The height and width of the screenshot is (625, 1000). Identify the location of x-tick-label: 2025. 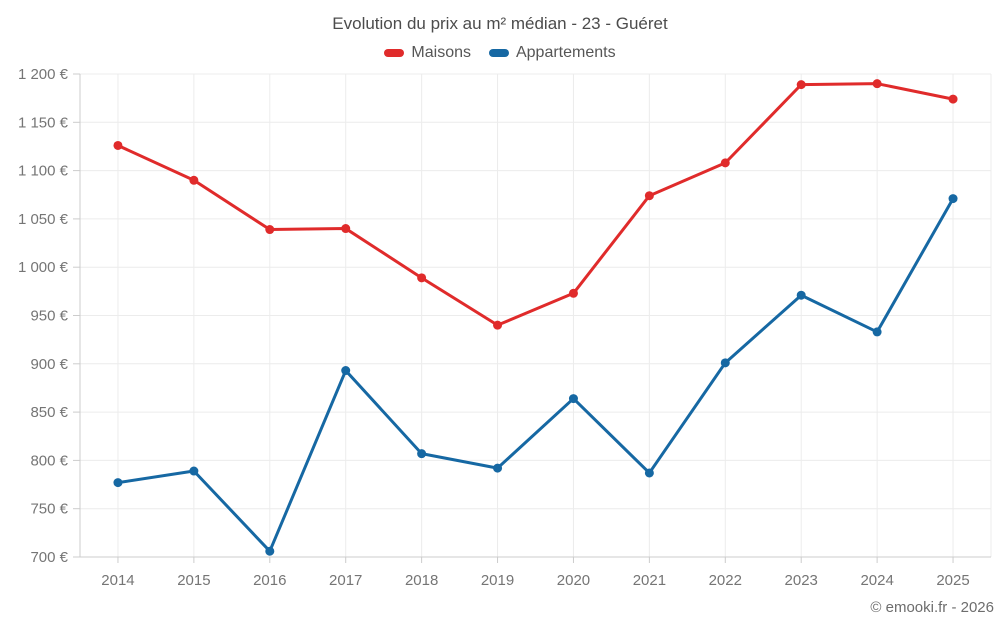
(952, 580).